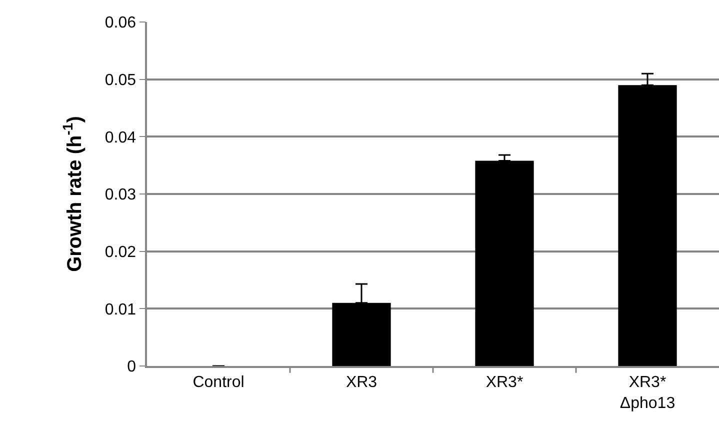 Image resolution: width=719 pixels, height=444 pixels. Describe the element at coordinates (218, 382) in the screenshot. I see `x-tick-label: Control` at that location.